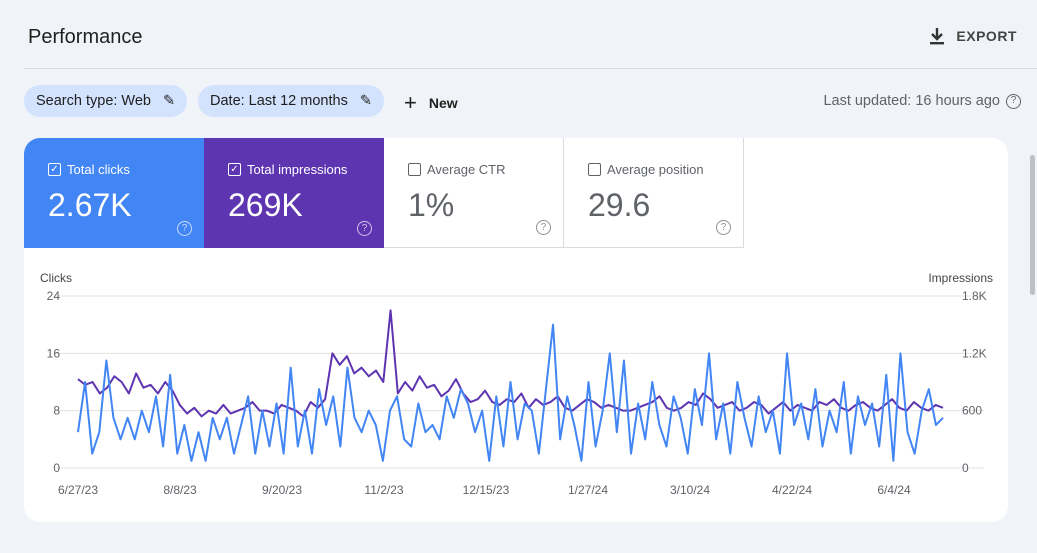  I want to click on left-tick-label: 8, so click(56, 411).